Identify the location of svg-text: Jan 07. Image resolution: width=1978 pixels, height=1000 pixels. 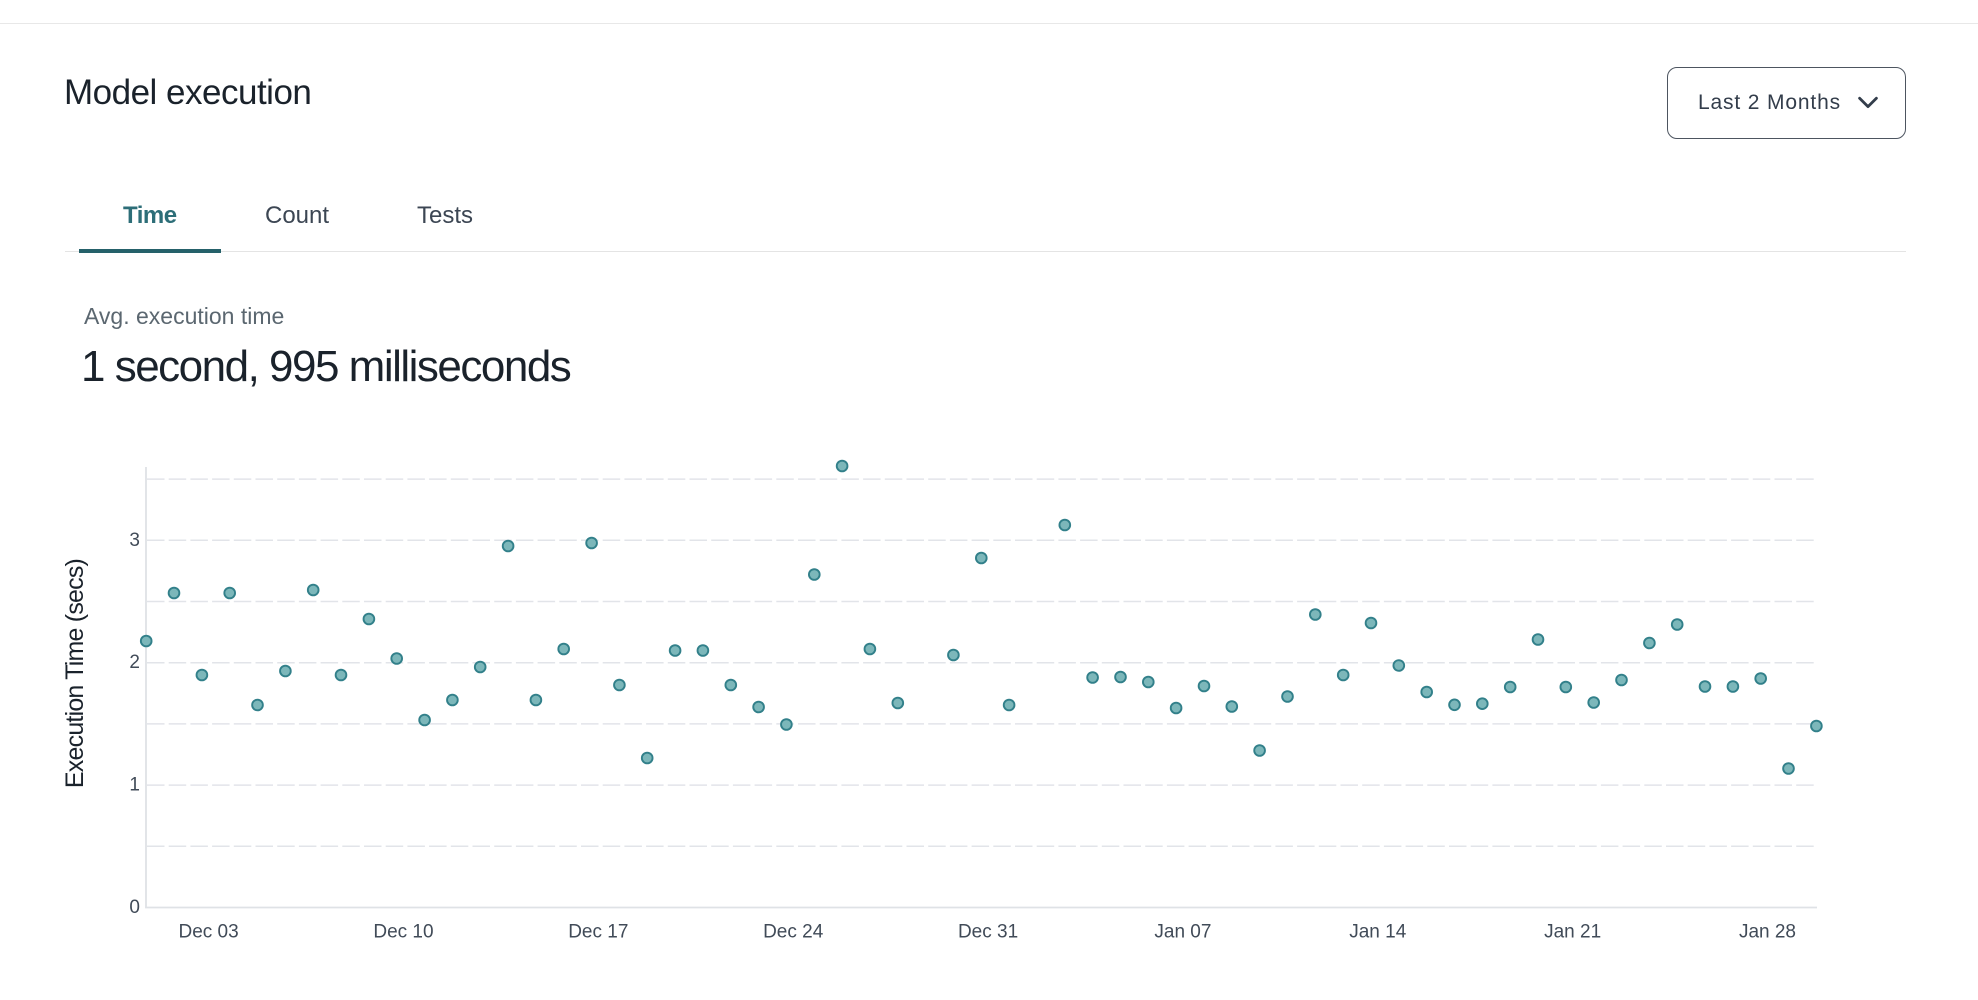
(1182, 932).